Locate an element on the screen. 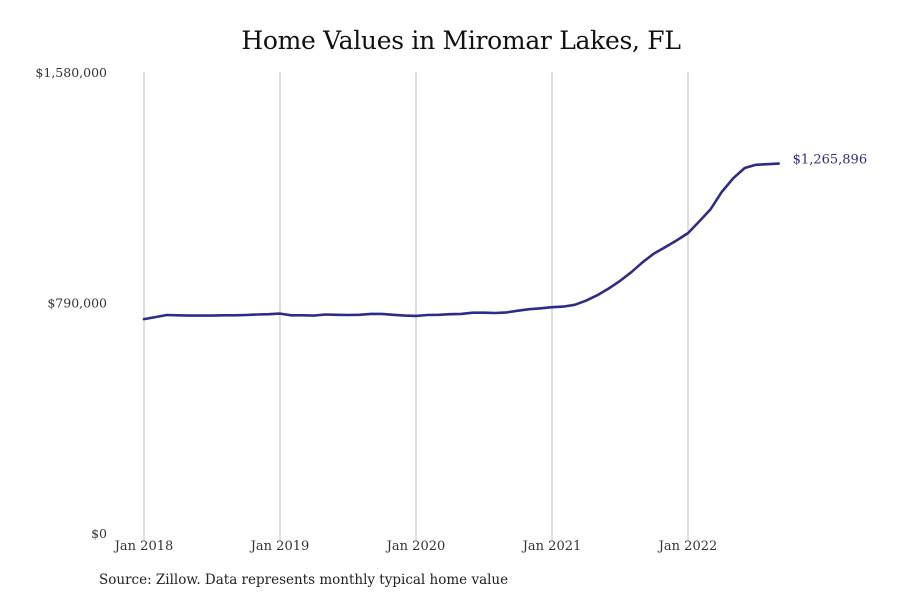 The height and width of the screenshot is (600, 900). end-label-group: $1,265,896 is located at coordinates (830, 160).